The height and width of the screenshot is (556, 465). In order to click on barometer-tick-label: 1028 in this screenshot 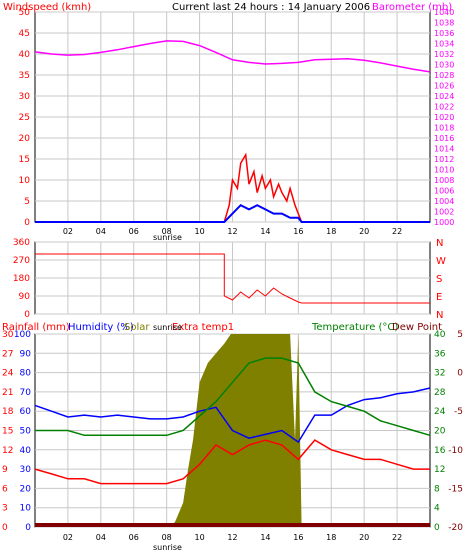, I will do `click(444, 75)`.